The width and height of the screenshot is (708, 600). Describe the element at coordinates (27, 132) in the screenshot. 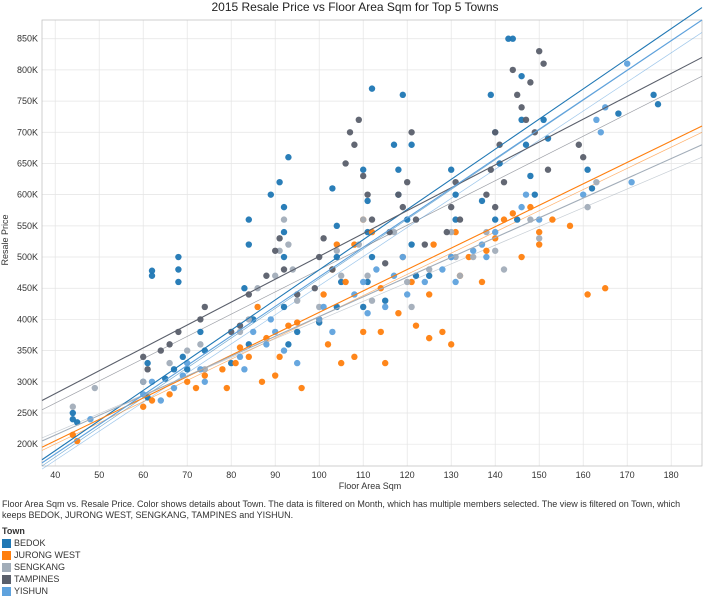

I see `y-tick-label: 700K` at that location.